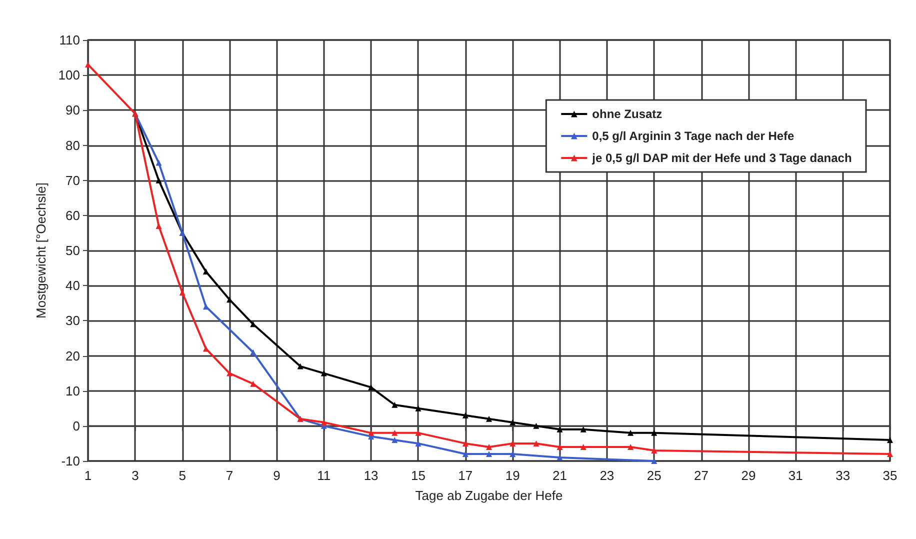  I want to click on x-tick-label: 35, so click(890, 475).